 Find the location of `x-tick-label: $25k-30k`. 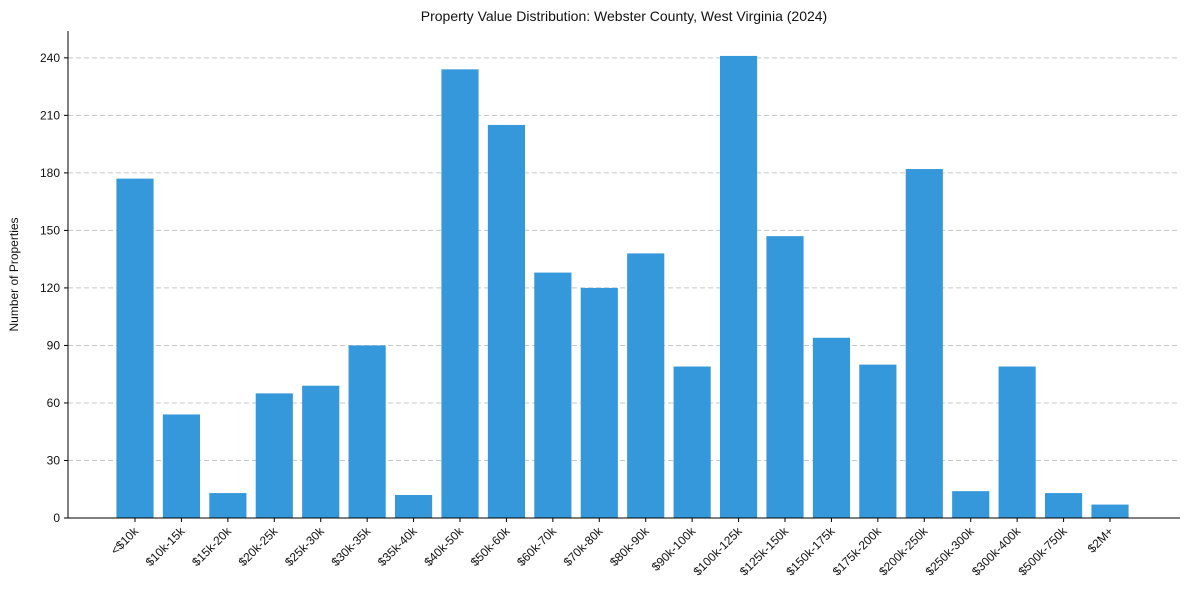

x-tick-label: $25k-30k is located at coordinates (305, 547).